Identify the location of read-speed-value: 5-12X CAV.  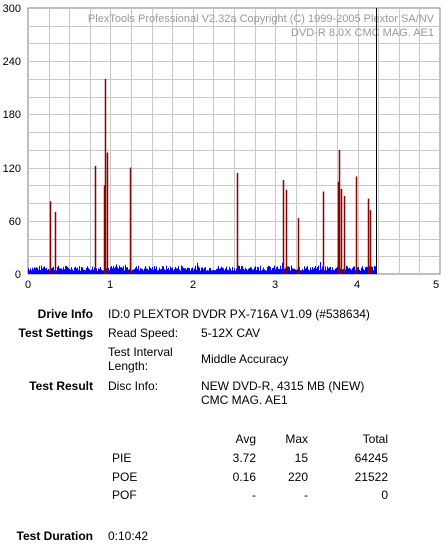
(231, 333).